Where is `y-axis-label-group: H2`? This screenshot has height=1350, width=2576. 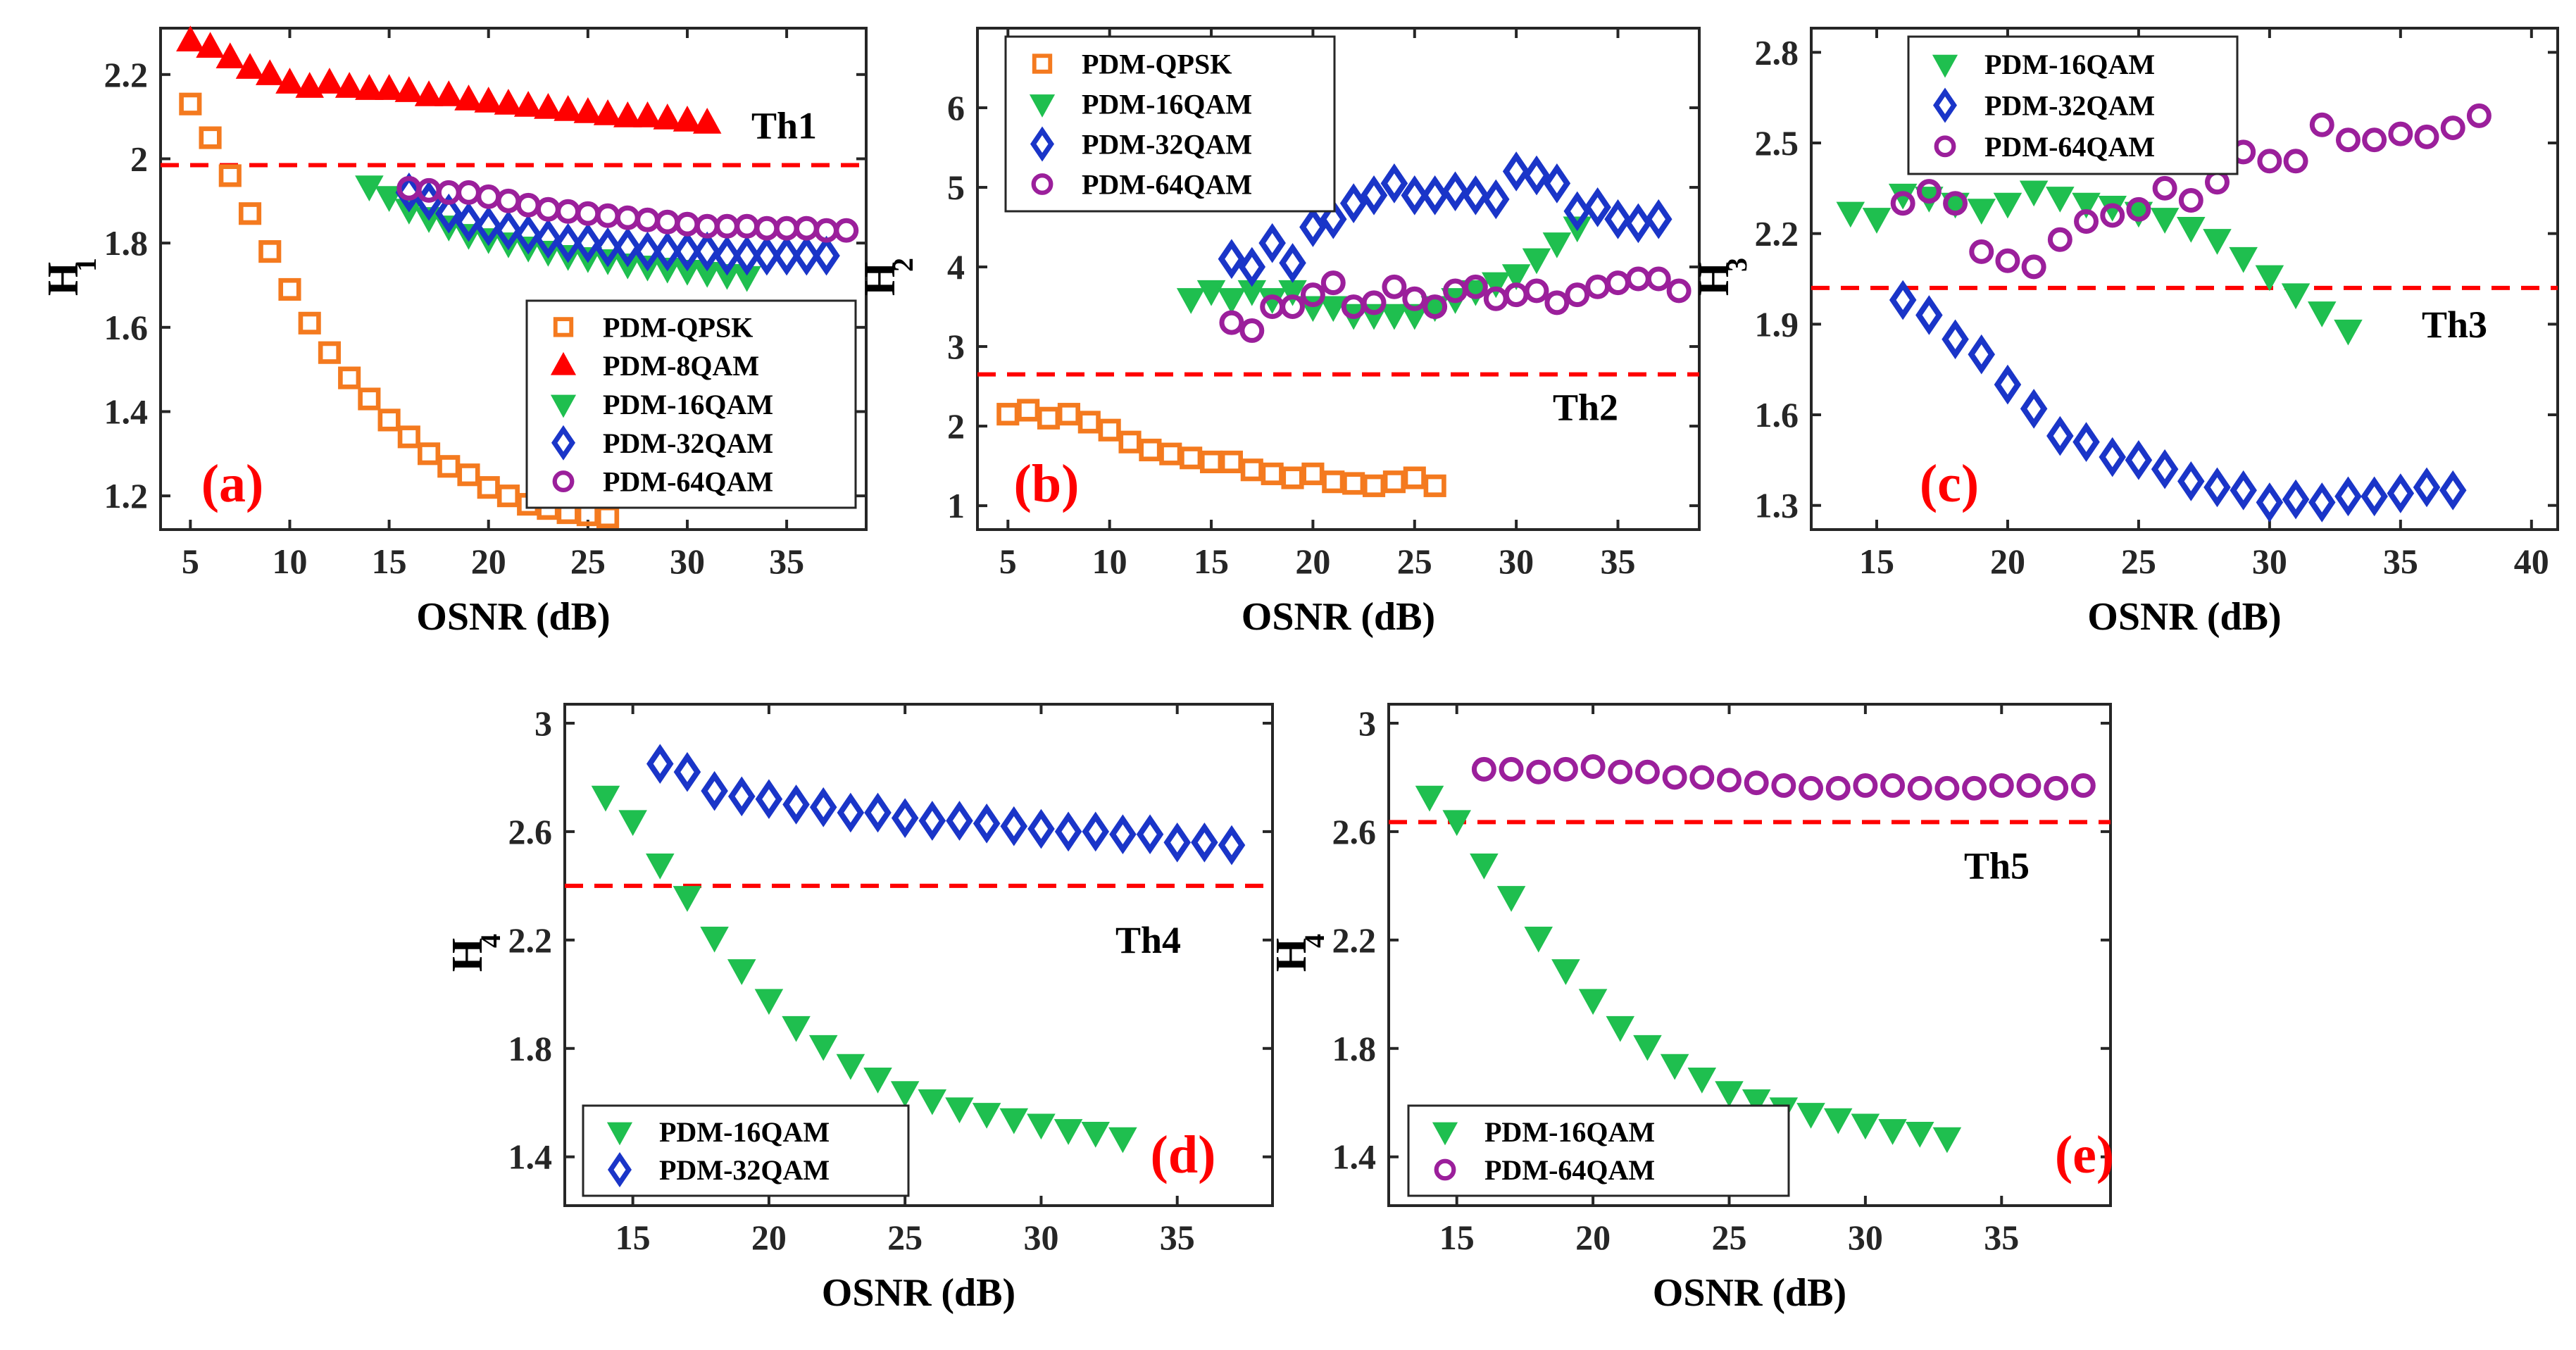
y-axis-label-group: H2 is located at coordinates (887, 277).